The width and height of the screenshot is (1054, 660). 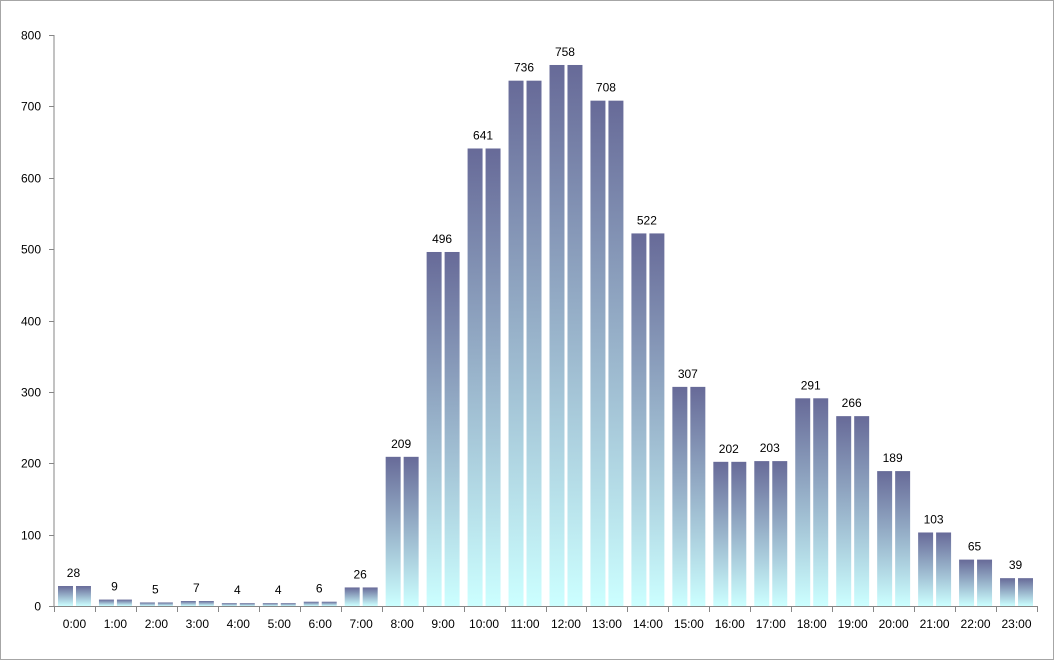 What do you see at coordinates (648, 624) in the screenshot?
I see `x-tick-label: 14:00` at bounding box center [648, 624].